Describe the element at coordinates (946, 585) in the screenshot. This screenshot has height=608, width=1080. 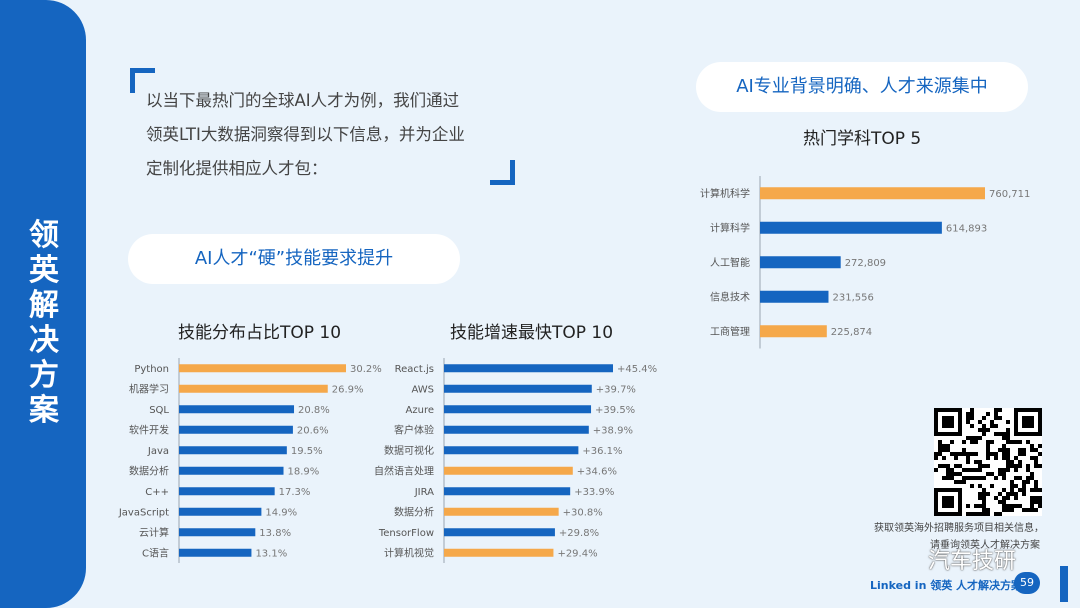
I see `linkedin-brand: Linked in 领英 人才解决方案` at that location.